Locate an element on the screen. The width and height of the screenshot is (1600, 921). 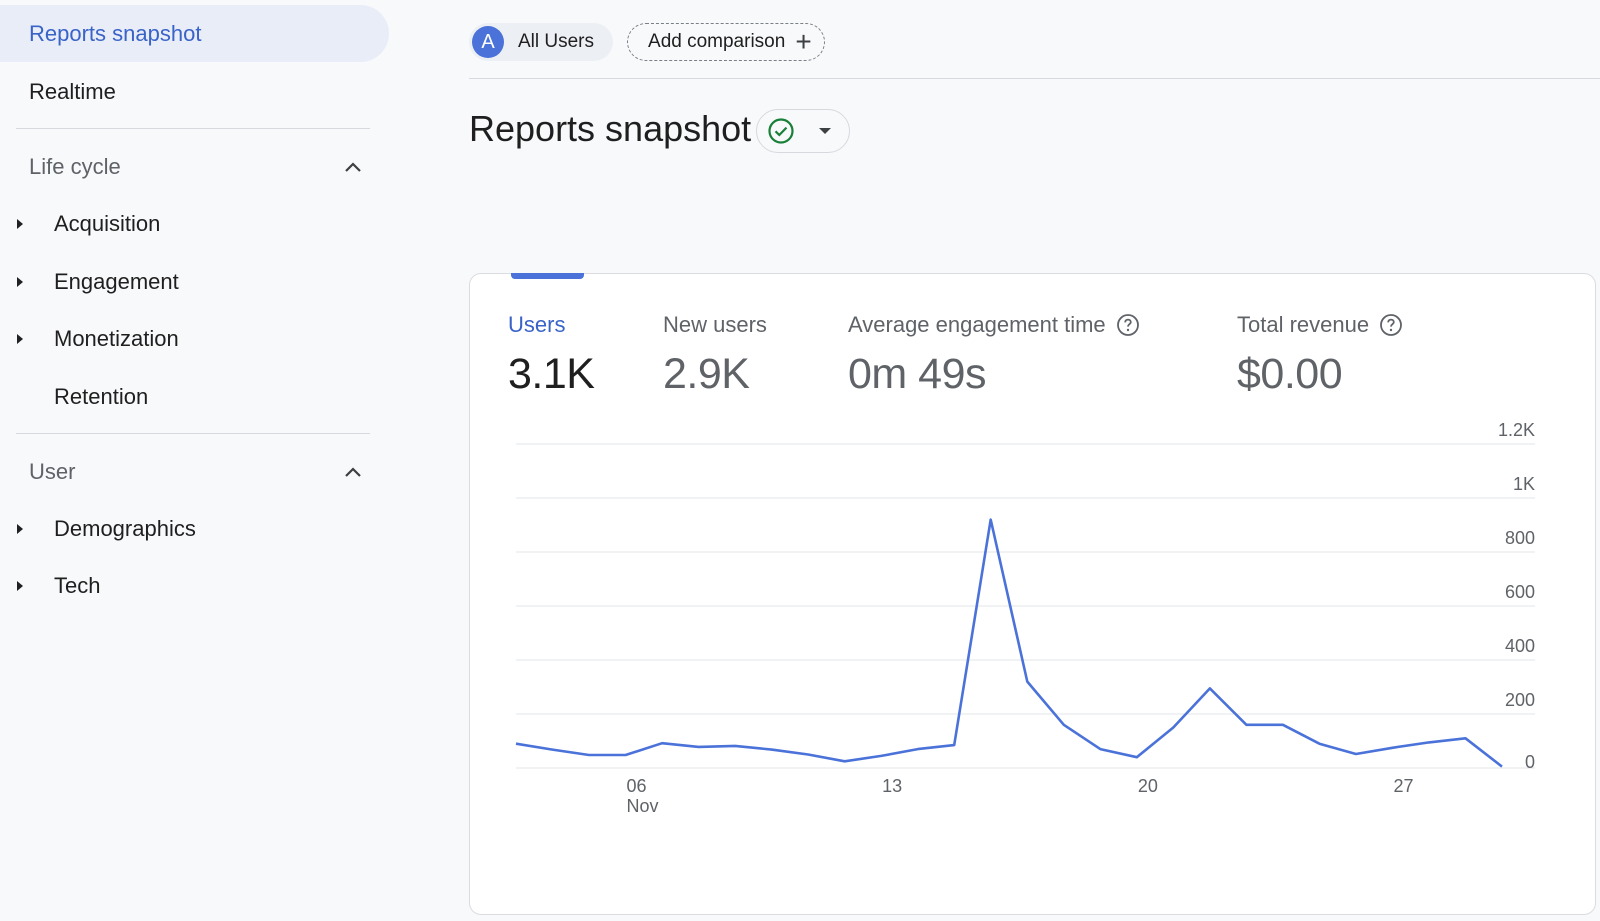
sidebar-item-engagement: Engagement is located at coordinates (185, 282).